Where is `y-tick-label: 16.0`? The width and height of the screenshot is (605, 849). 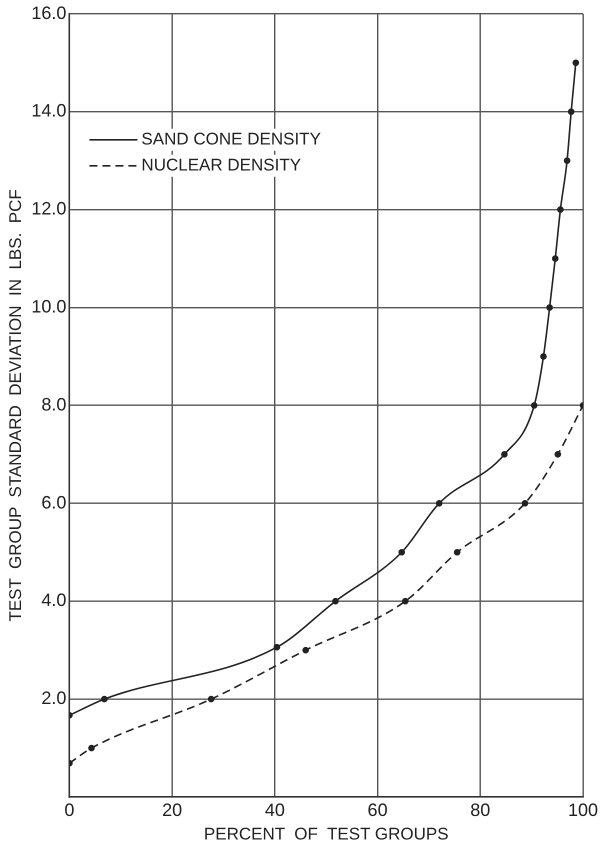 y-tick-label: 16.0 is located at coordinates (48, 12).